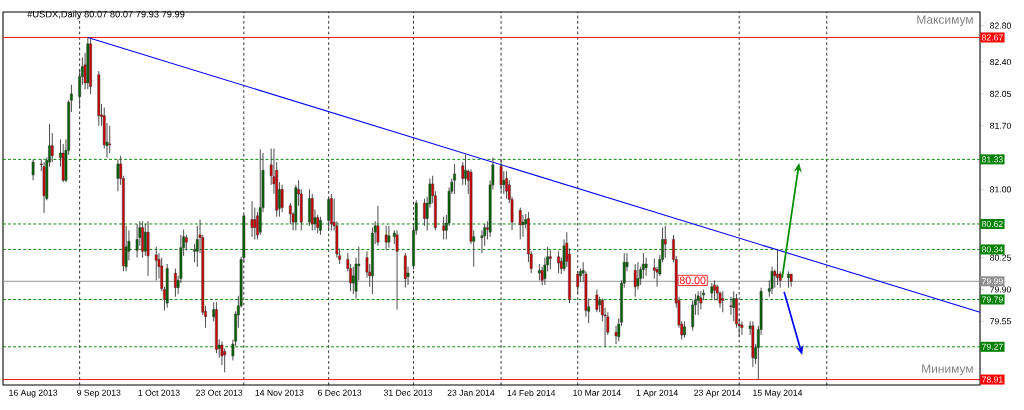 This screenshot has width=1024, height=410. Describe the element at coordinates (1000, 257) in the screenshot. I see `y-tick-label: 80.25` at that location.